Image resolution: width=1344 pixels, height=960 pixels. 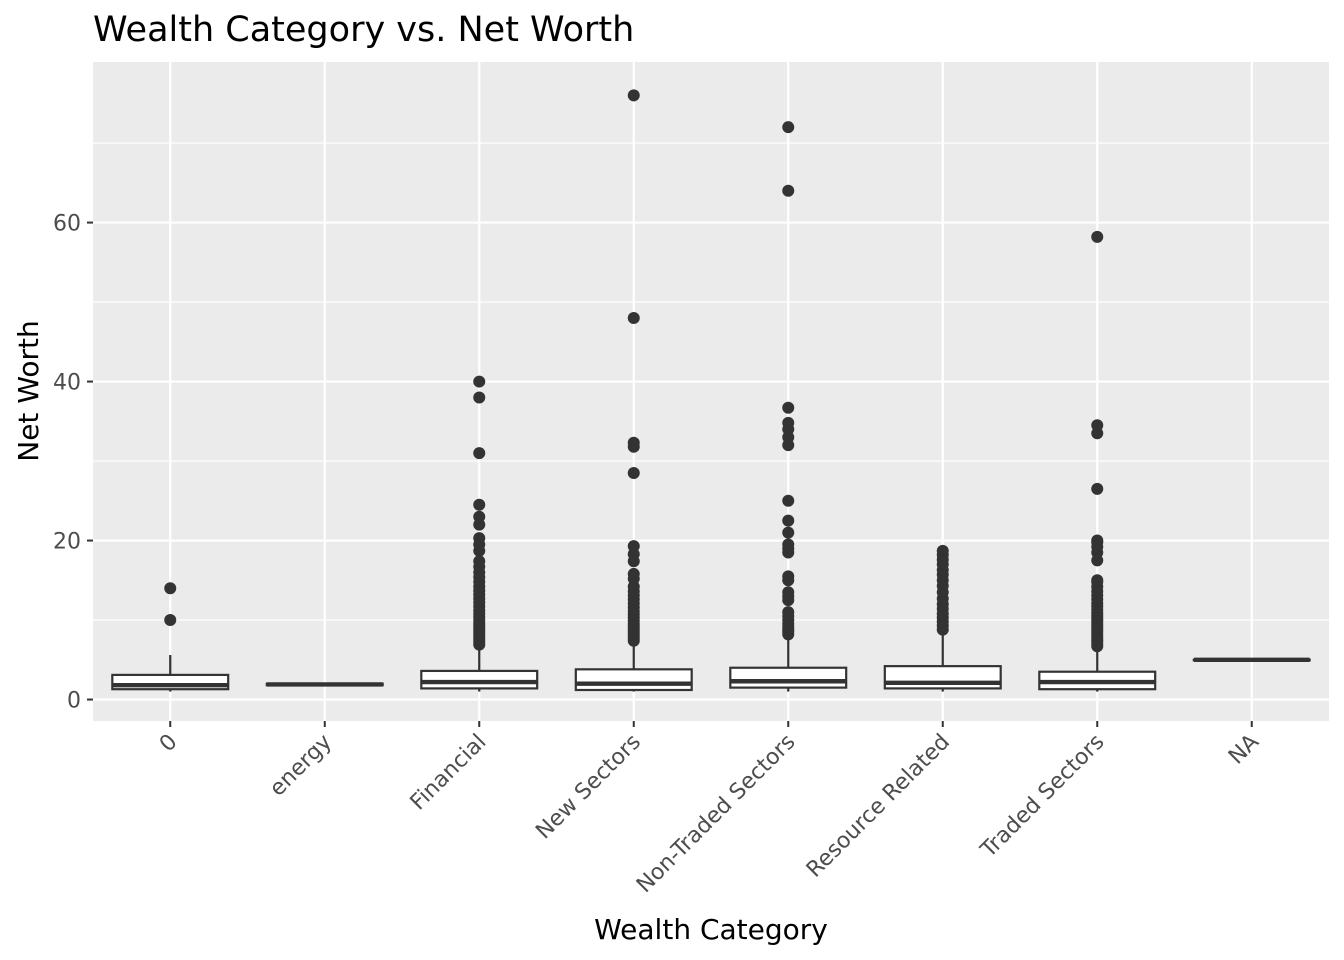 What do you see at coordinates (588, 787) in the screenshot?
I see `x-tick-label: New Sectors` at bounding box center [588, 787].